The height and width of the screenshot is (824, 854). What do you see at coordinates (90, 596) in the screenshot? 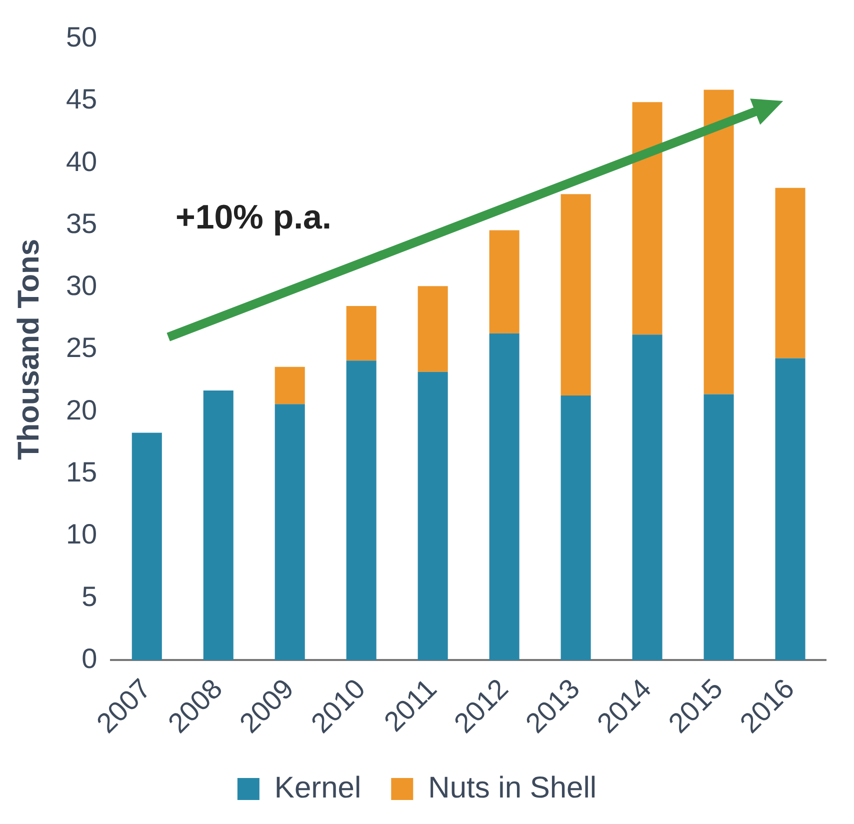
I see `y-tick-label: 5` at bounding box center [90, 596].